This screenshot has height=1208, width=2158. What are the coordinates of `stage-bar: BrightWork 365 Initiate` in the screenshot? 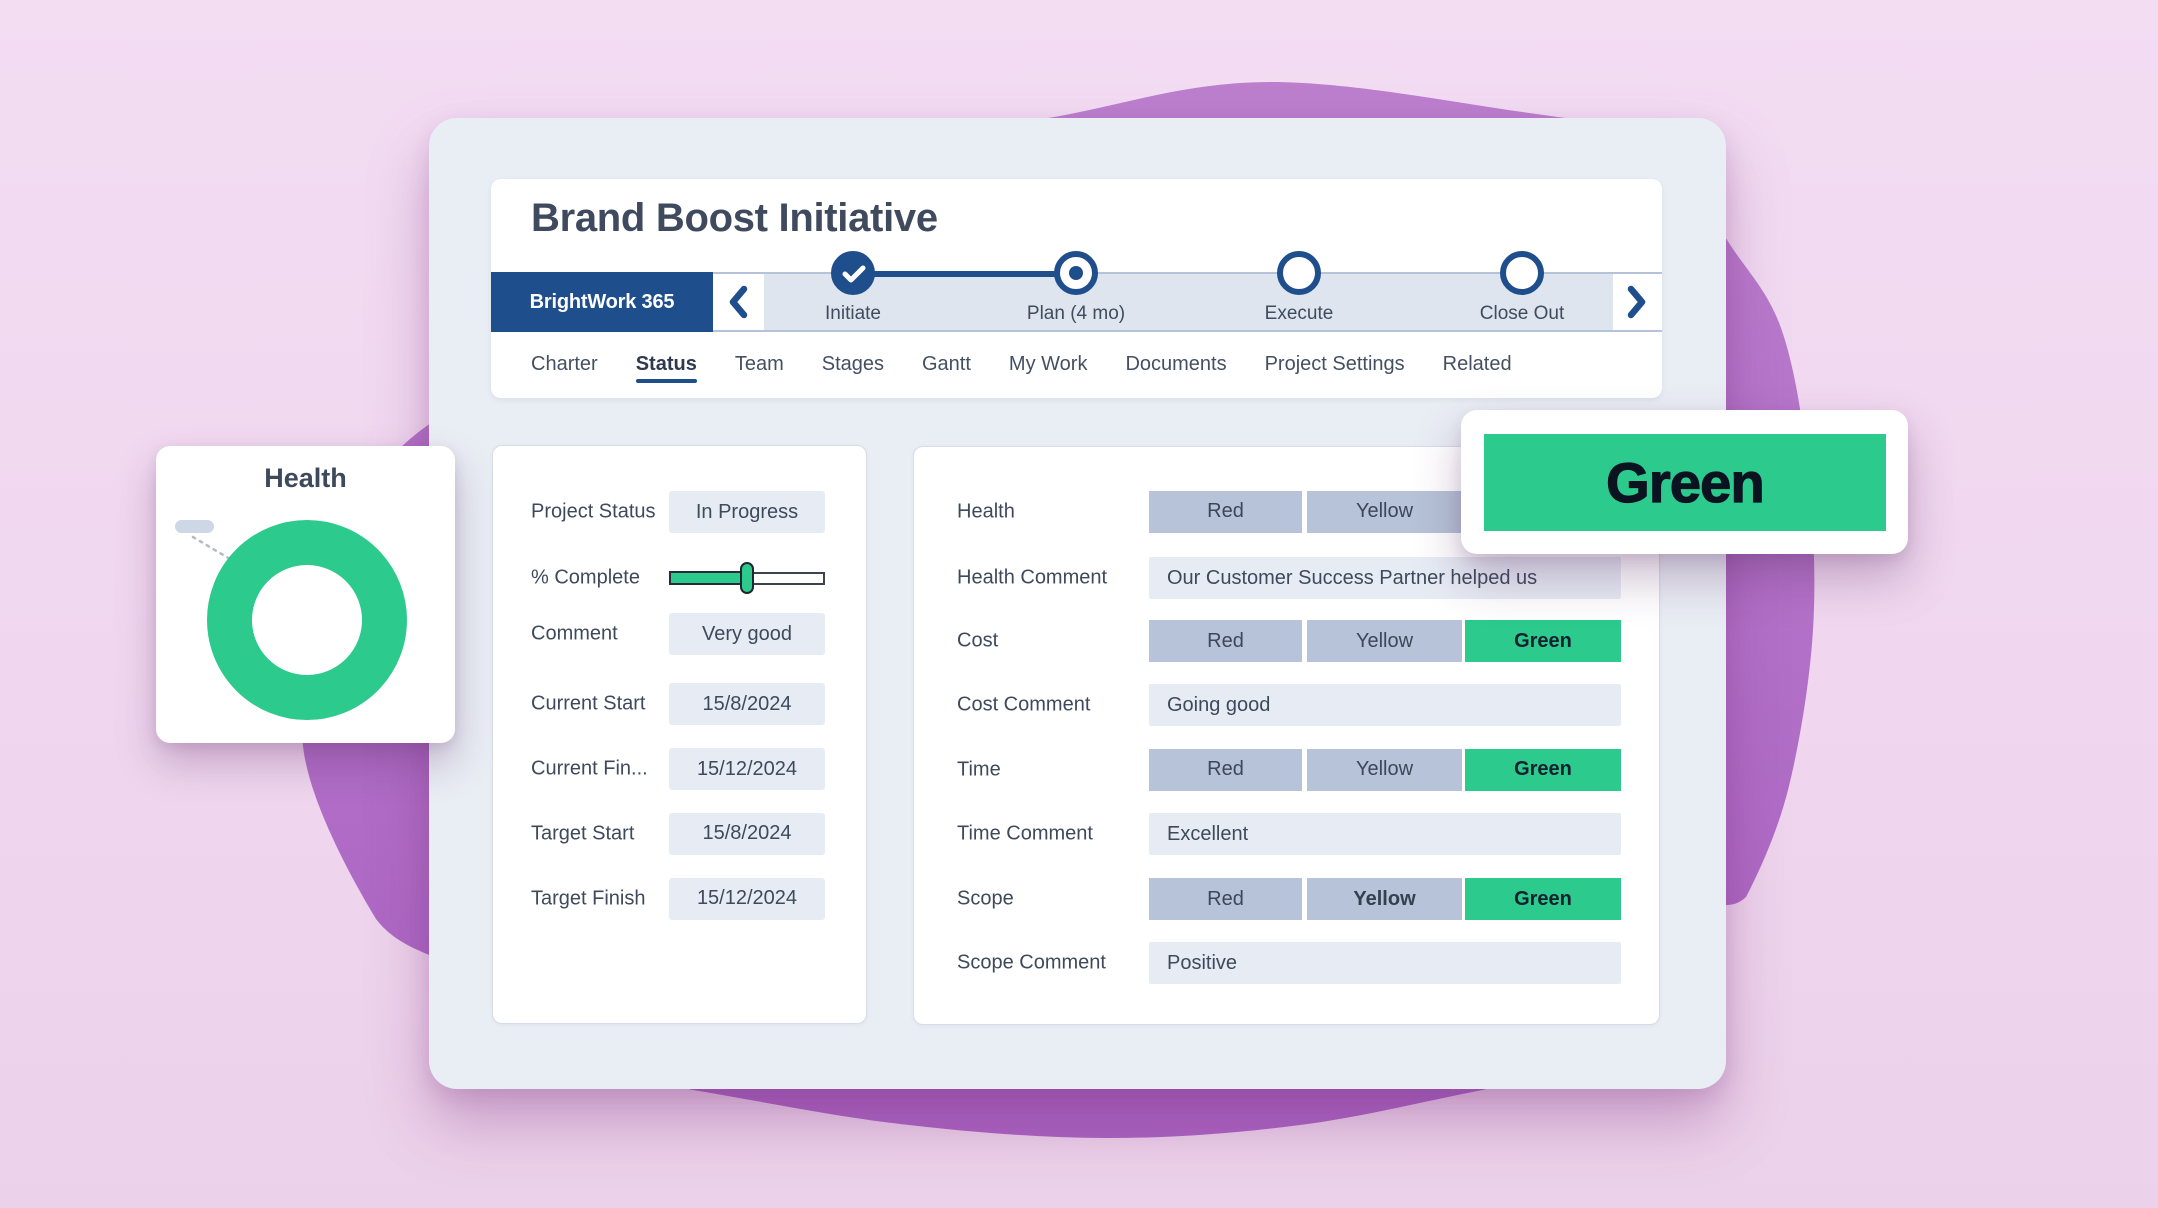 It's located at (1076, 291).